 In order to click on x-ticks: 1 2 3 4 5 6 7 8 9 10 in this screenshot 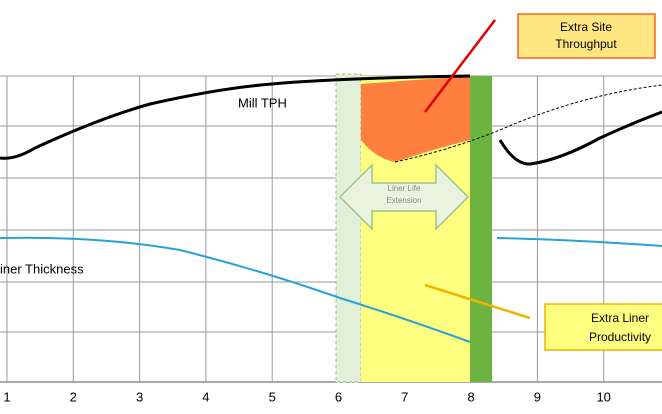, I will do `click(307, 396)`.